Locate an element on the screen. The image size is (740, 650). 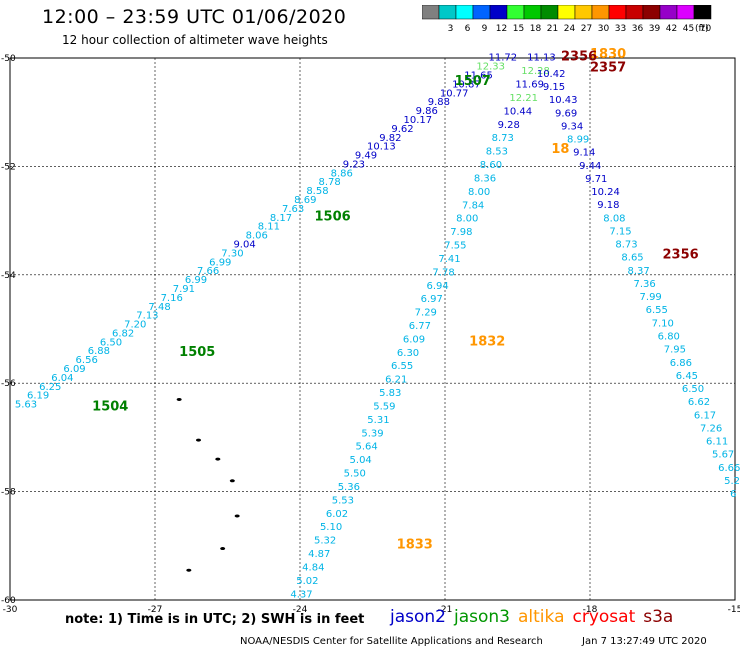
swh-track2-value: 7.55 is located at coordinates (455, 246).